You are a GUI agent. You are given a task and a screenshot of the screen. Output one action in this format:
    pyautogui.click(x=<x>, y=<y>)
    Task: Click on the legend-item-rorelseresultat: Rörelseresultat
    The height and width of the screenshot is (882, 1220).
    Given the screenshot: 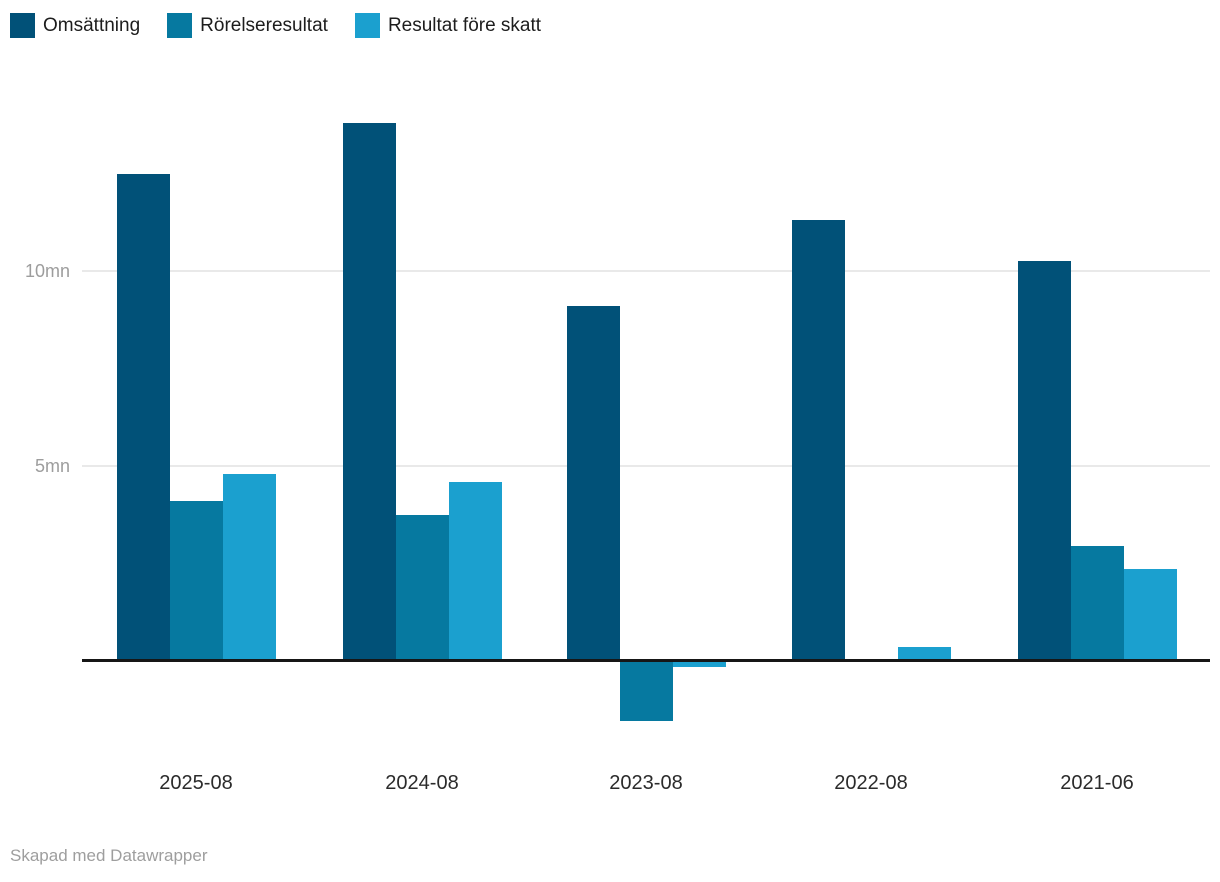 What is the action you would take?
    pyautogui.click(x=247, y=25)
    